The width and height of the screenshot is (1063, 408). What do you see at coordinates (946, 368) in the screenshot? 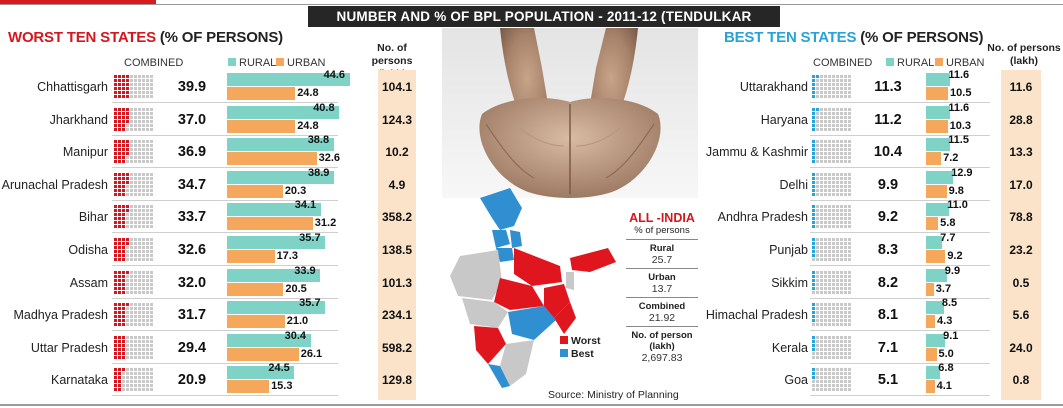
I see `rural-value-label: 6.8` at bounding box center [946, 368].